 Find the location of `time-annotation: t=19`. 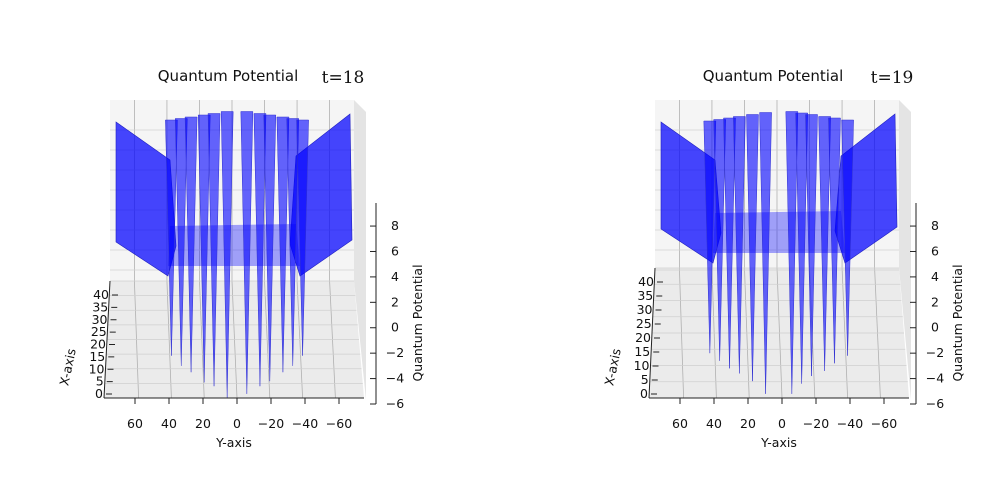

time-annotation: t=19 is located at coordinates (892, 78).